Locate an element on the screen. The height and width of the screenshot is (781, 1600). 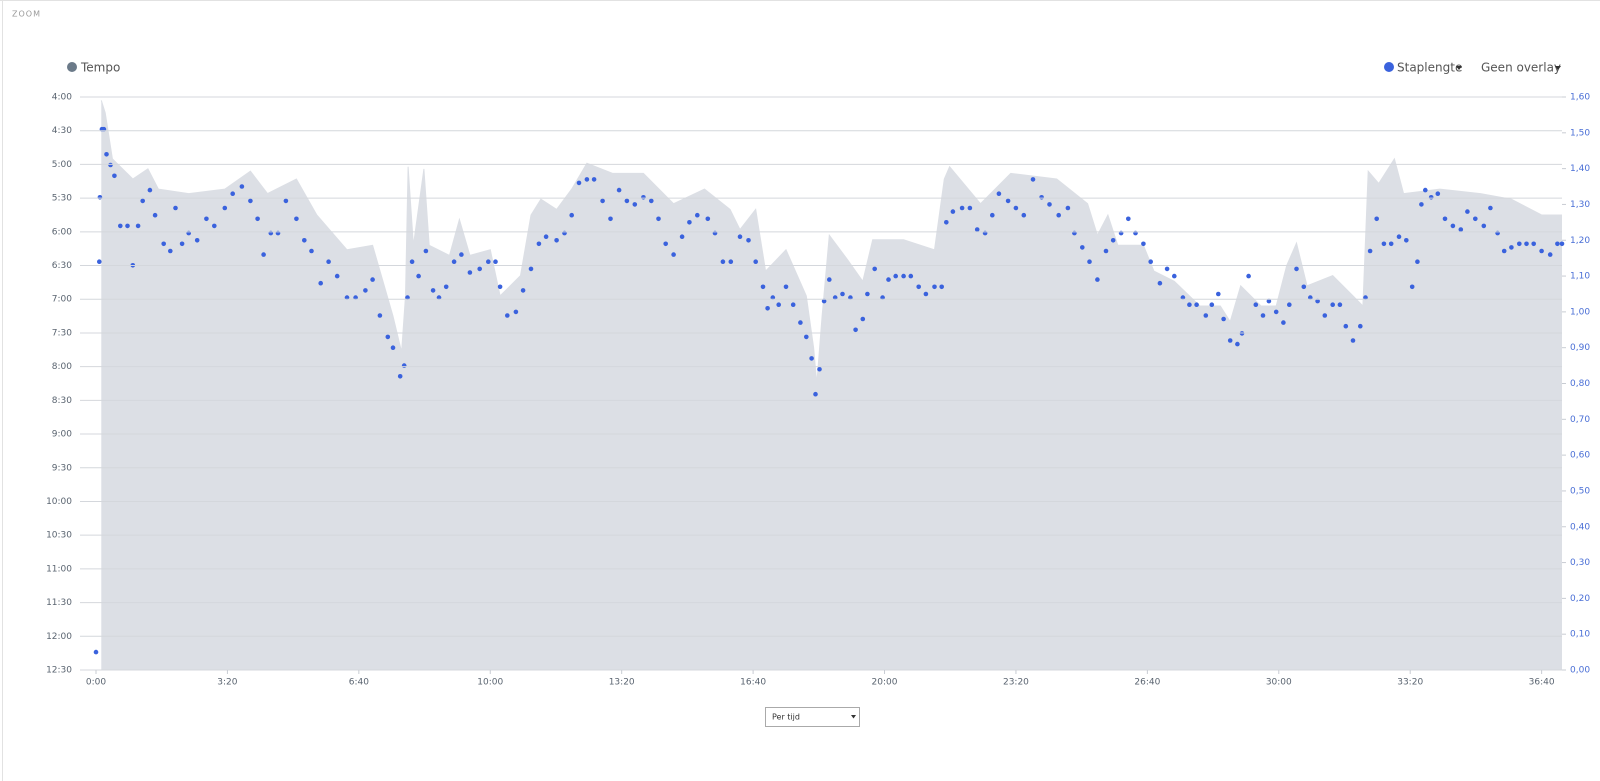
y-tick-label: 9:00 is located at coordinates (62, 435).